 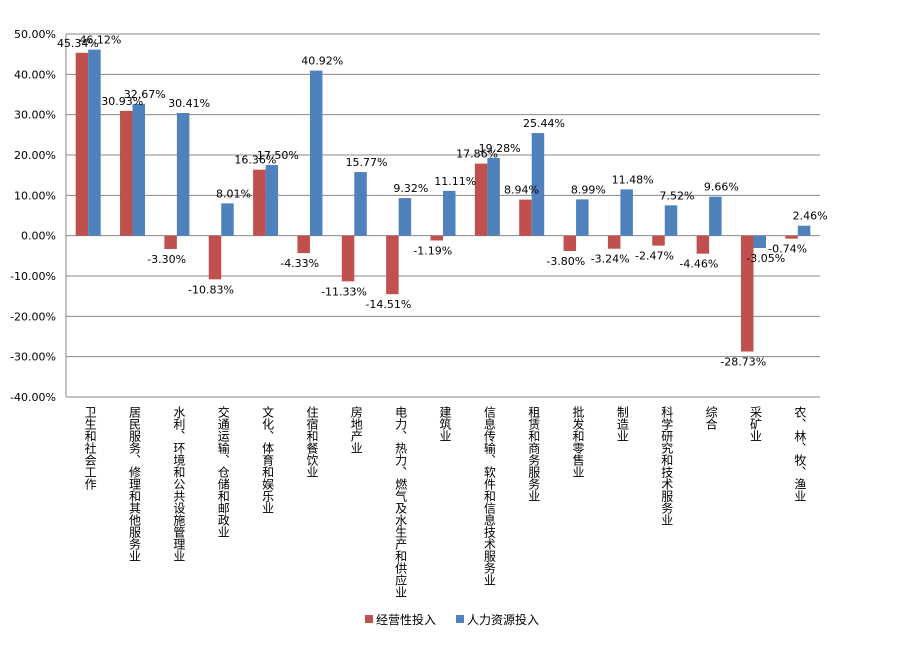 I want to click on data-label-operating: -0.74%, so click(x=787, y=249).